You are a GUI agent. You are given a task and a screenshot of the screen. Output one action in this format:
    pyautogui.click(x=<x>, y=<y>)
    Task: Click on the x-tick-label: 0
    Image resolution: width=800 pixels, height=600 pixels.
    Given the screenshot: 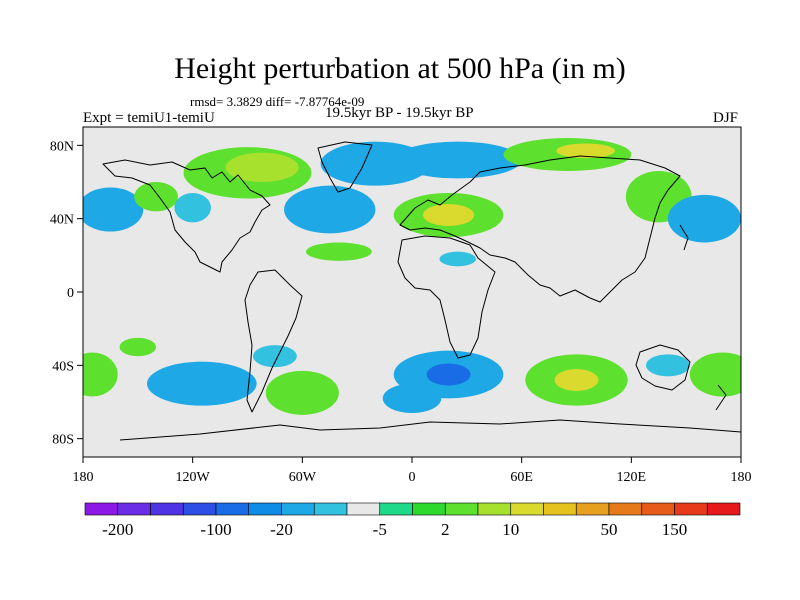 What is the action you would take?
    pyautogui.click(x=412, y=477)
    